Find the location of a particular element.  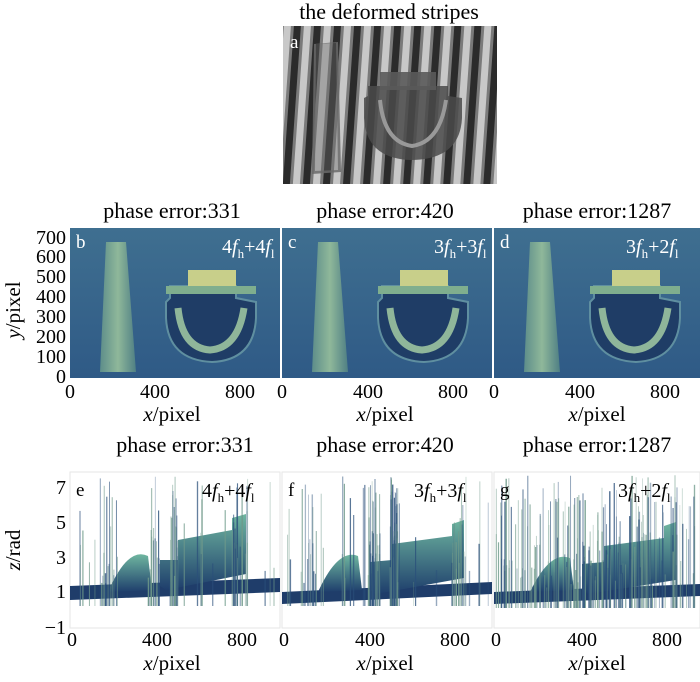

panel-a: the deformed stripes a is located at coordinates (390, 92).